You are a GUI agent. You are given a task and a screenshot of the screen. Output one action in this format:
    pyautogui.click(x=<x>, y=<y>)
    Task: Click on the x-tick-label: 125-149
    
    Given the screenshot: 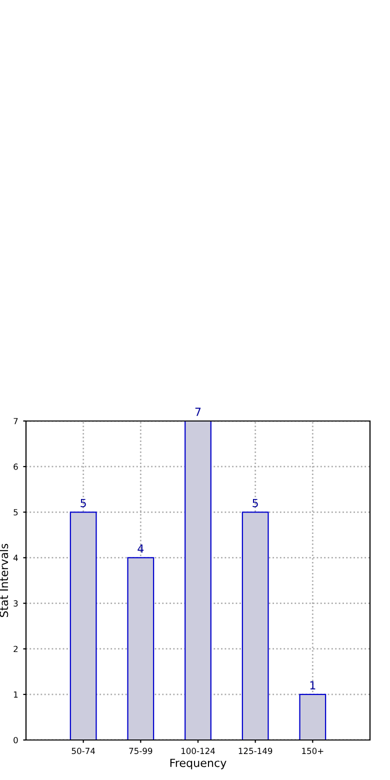 What is the action you would take?
    pyautogui.click(x=255, y=751)
    